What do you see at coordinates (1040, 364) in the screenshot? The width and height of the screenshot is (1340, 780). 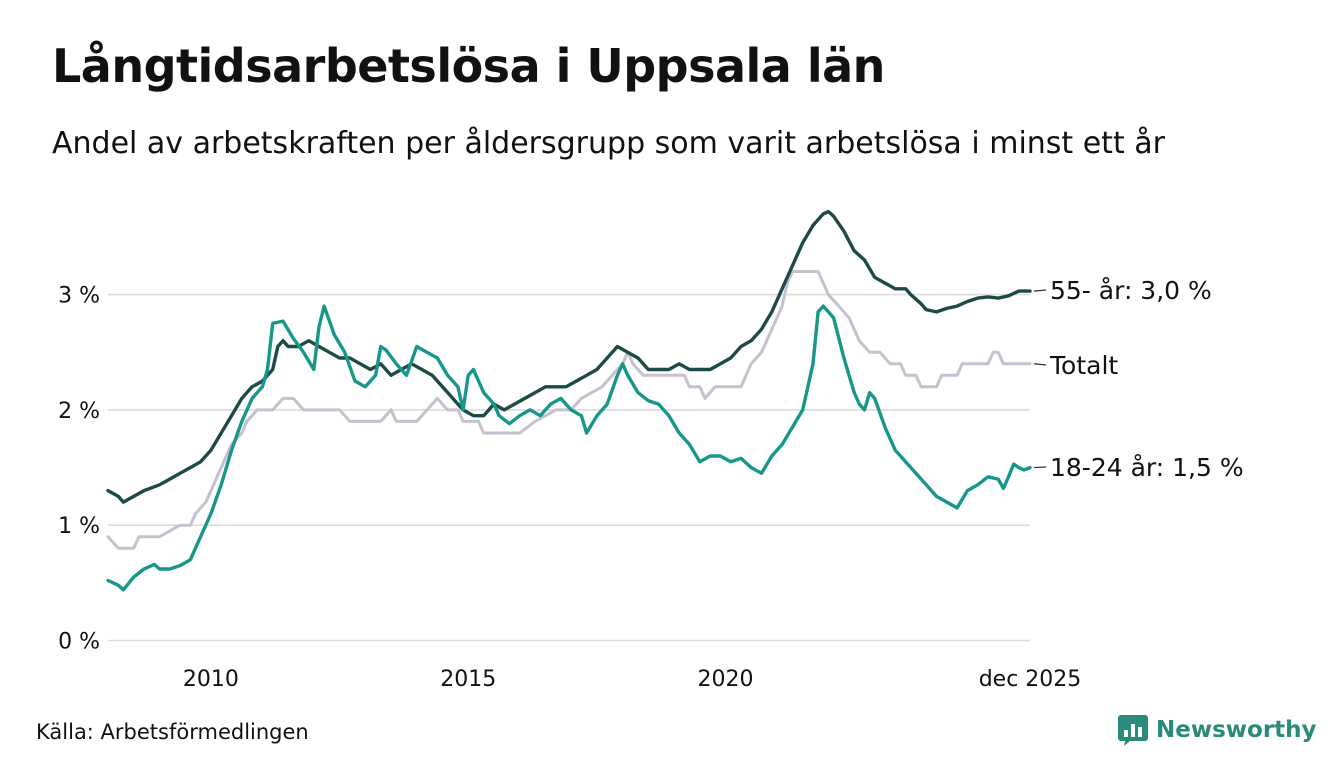 I see `label-leader-total` at bounding box center [1040, 364].